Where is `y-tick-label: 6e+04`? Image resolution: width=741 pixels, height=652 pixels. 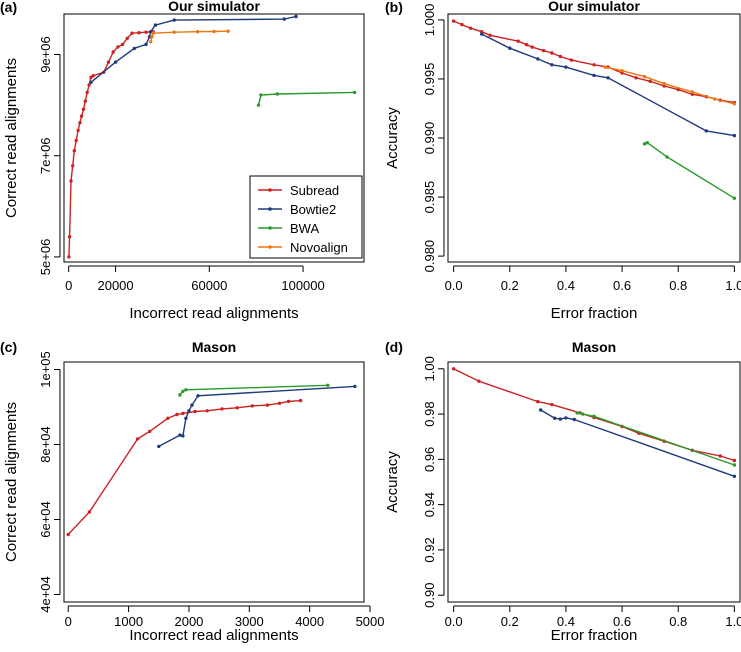
y-tick-label: 6e+04 is located at coordinates (45, 519).